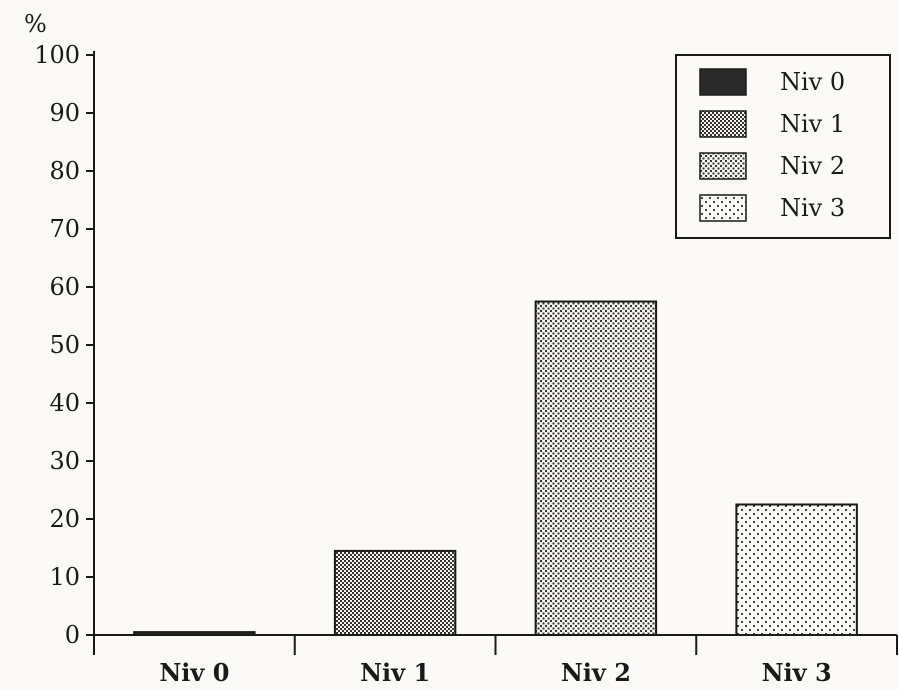 This screenshot has width=899, height=690. What do you see at coordinates (783, 146) in the screenshot?
I see `legend: Niv 0 Niv 1 Niv 2 Niv 3` at bounding box center [783, 146].